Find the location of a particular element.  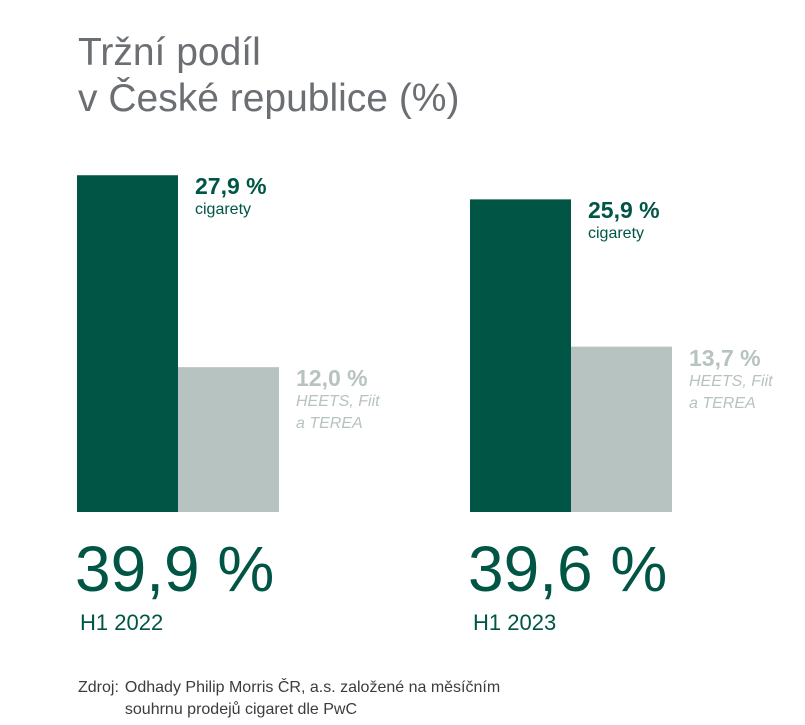

period-label-2022: H1 2022 is located at coordinates (122, 622).